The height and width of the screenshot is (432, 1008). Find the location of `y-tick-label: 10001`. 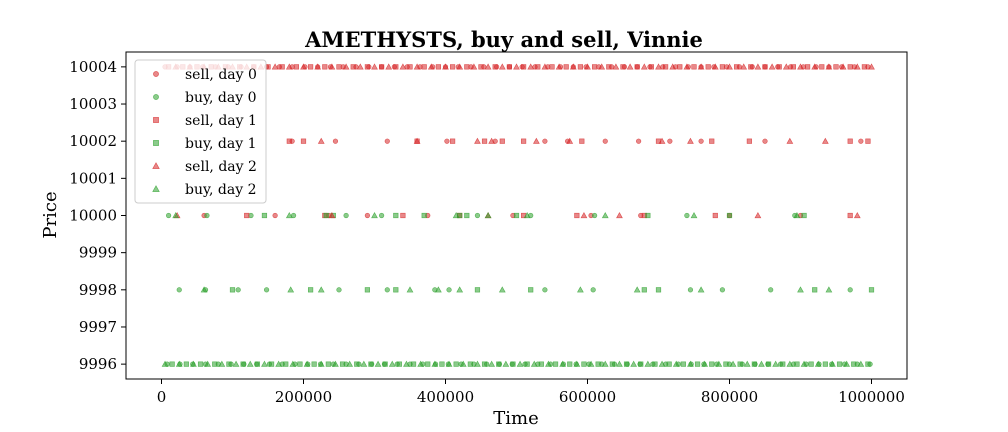

y-tick-label: 10001 is located at coordinates (93, 178).